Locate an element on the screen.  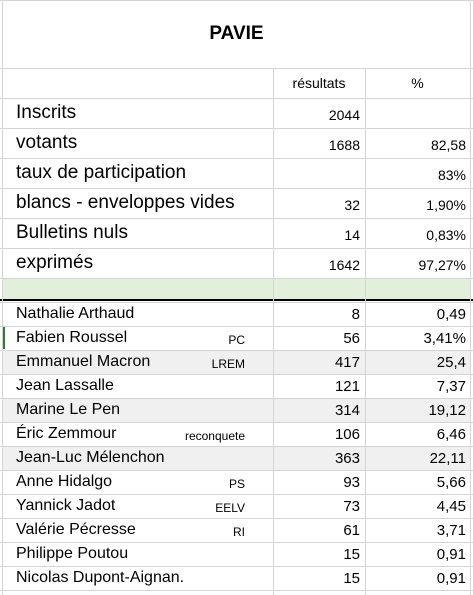
candidate-name: Nicolas Dupont-Aignan. is located at coordinates (100, 577).